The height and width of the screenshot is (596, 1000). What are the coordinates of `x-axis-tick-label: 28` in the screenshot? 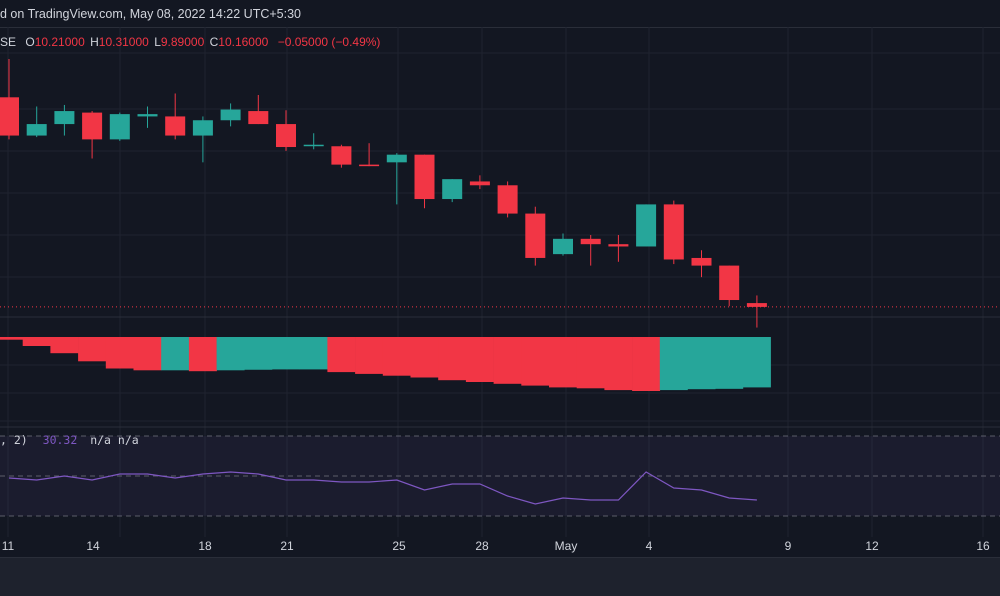 It's located at (482, 546).